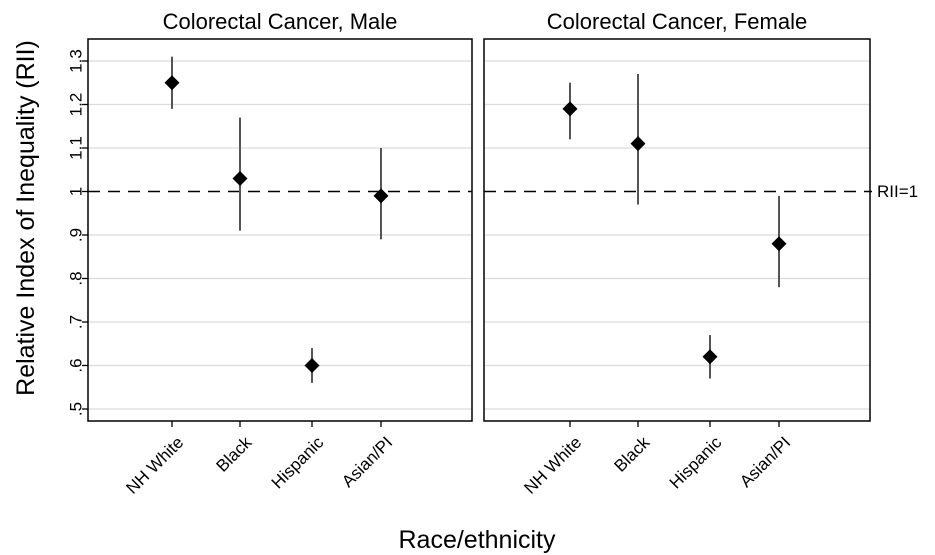 This screenshot has width=935, height=555. Describe the element at coordinates (477, 540) in the screenshot. I see `x-axis-label: Race/ethnicity` at that location.